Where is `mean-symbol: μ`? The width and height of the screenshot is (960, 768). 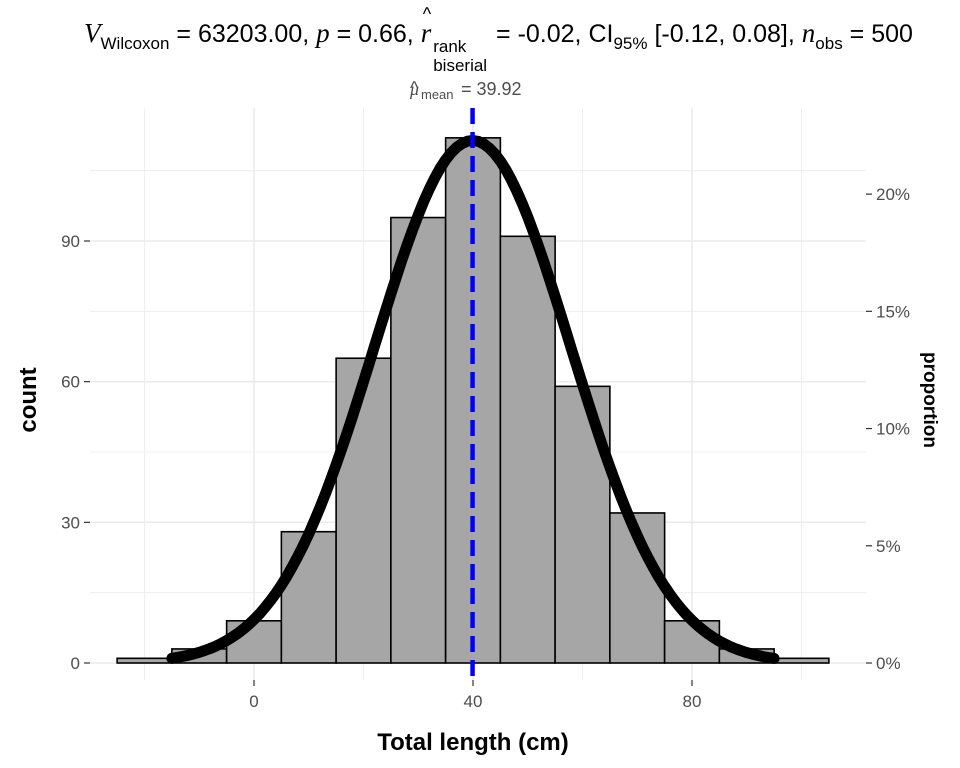 mean-symbol: μ is located at coordinates (414, 89).